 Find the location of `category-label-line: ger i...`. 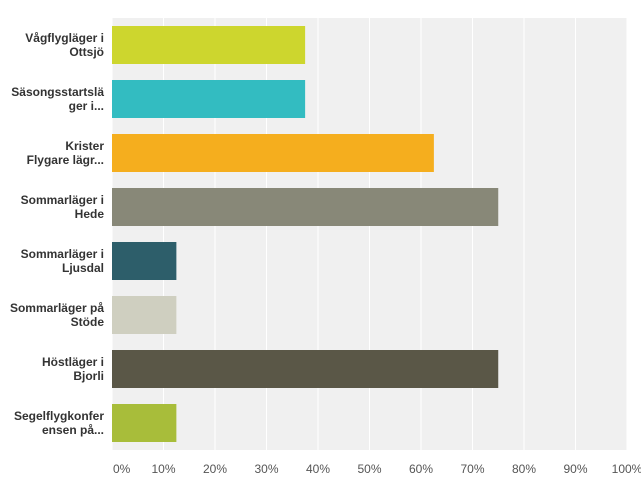

category-label-line: ger i... is located at coordinates (86, 106).